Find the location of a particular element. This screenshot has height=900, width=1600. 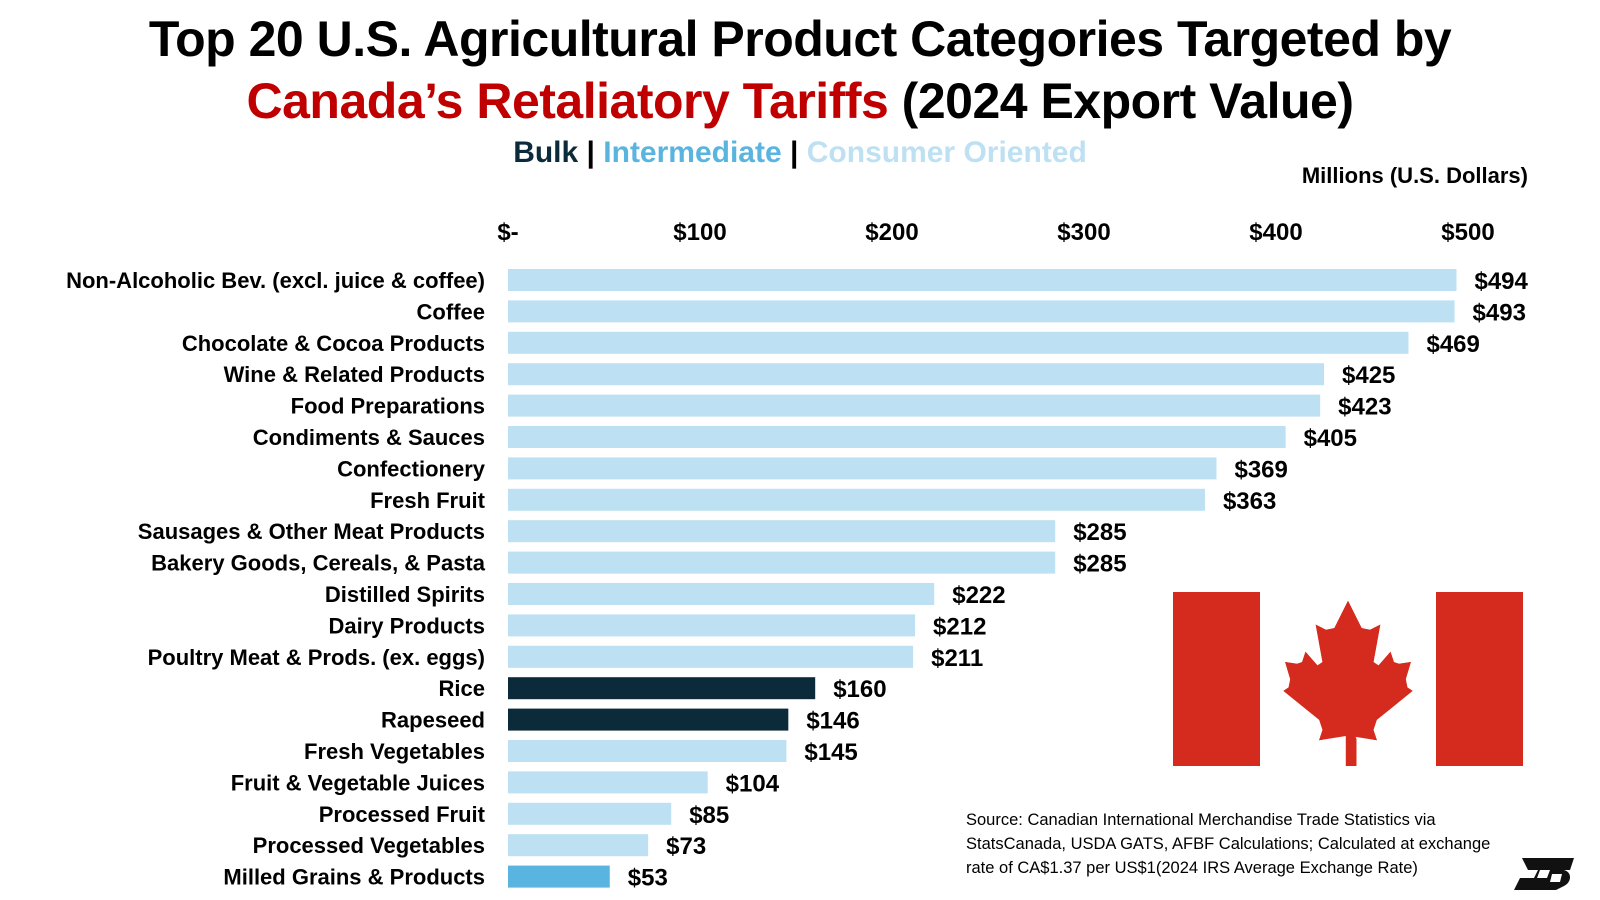

data-label: $146 is located at coordinates (832, 721).